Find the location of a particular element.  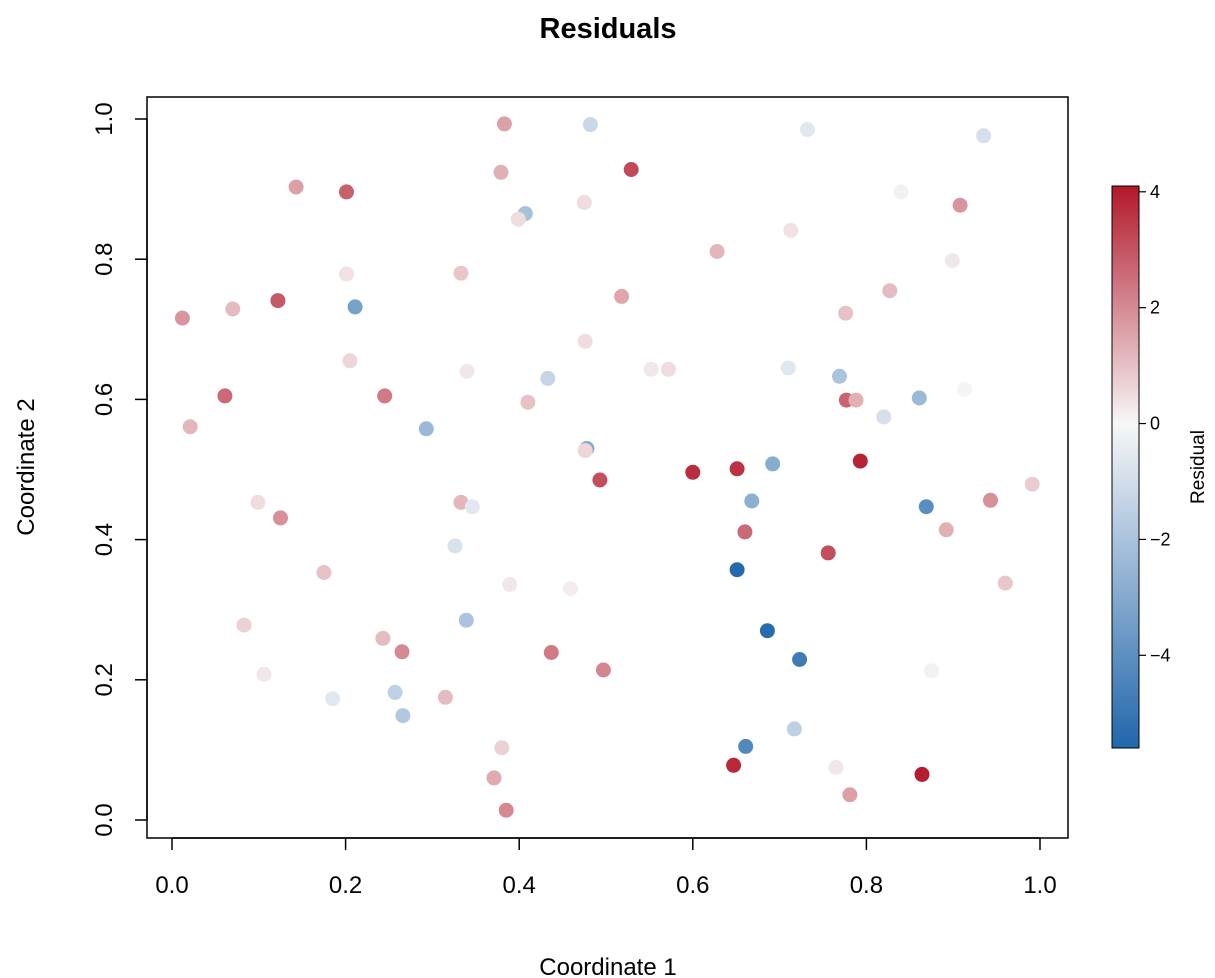

y-tick-label: 0.4 is located at coordinates (104, 539).